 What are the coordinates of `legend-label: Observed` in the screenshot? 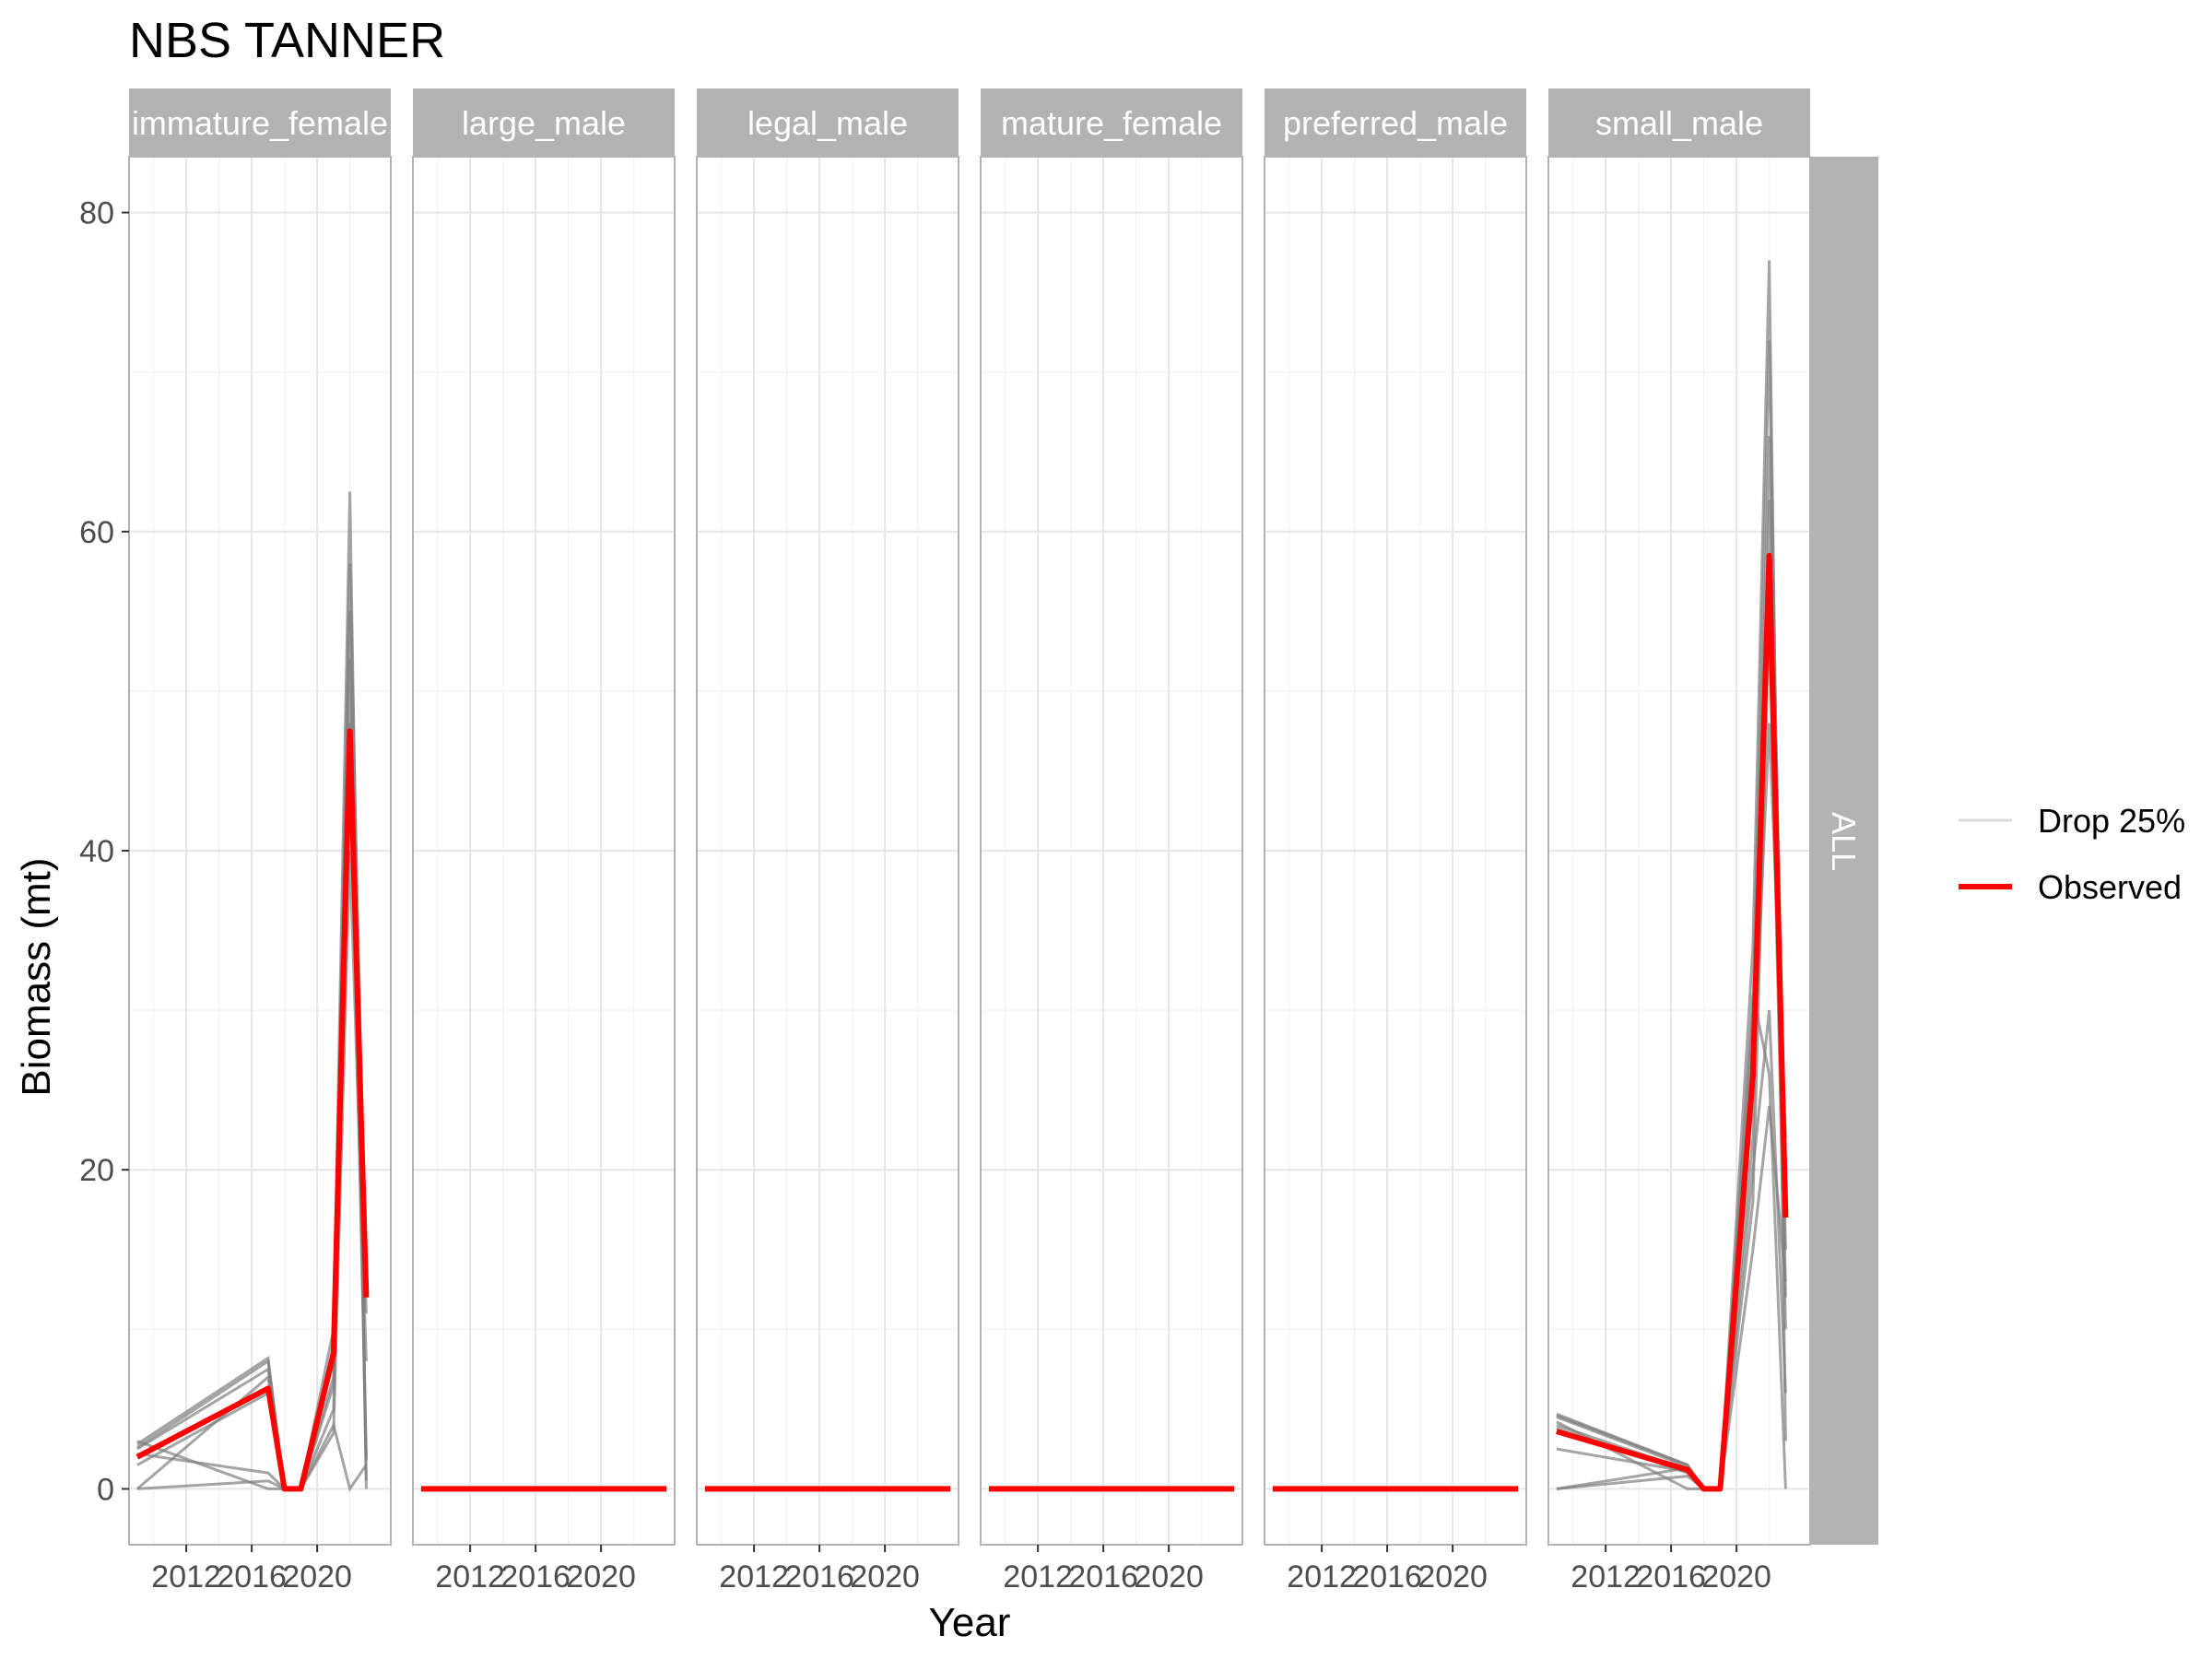 It's located at (2110, 887).